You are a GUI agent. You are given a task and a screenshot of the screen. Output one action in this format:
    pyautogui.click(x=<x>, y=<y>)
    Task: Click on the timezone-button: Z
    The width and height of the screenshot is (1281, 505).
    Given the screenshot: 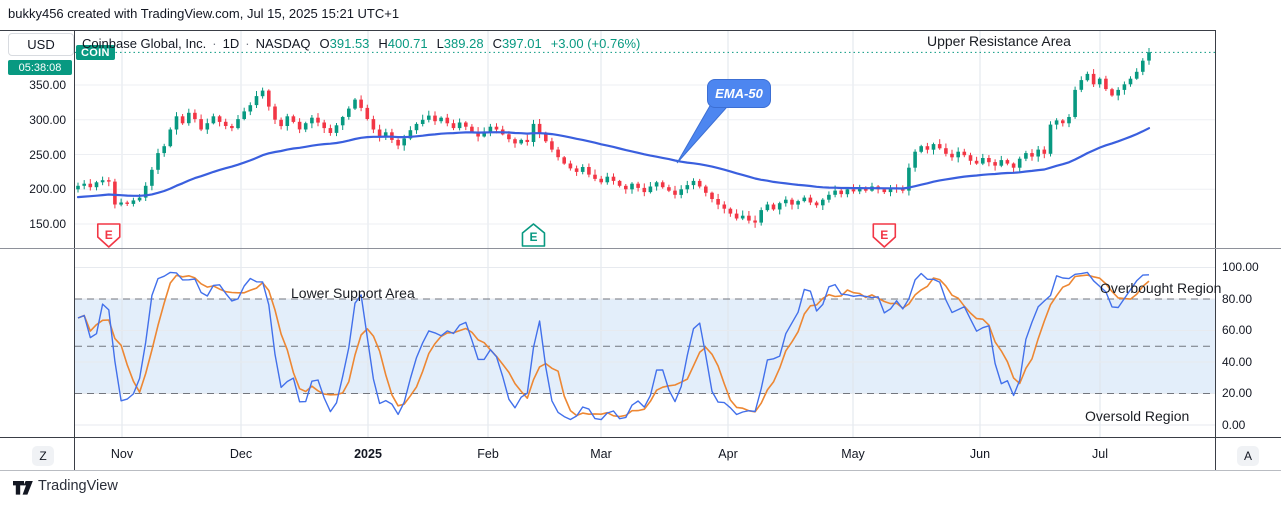 What is the action you would take?
    pyautogui.click(x=43, y=456)
    